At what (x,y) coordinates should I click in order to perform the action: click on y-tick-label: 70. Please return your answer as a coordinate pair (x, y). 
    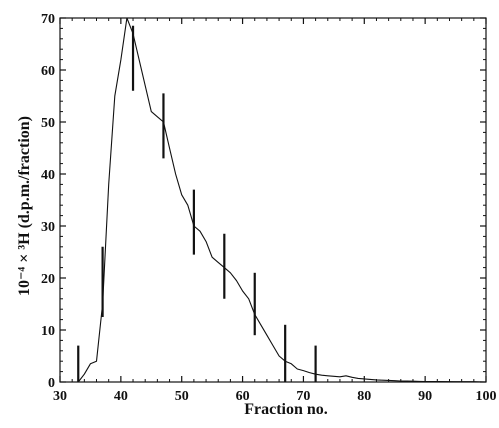
    Looking at the image, I should click on (48, 19).